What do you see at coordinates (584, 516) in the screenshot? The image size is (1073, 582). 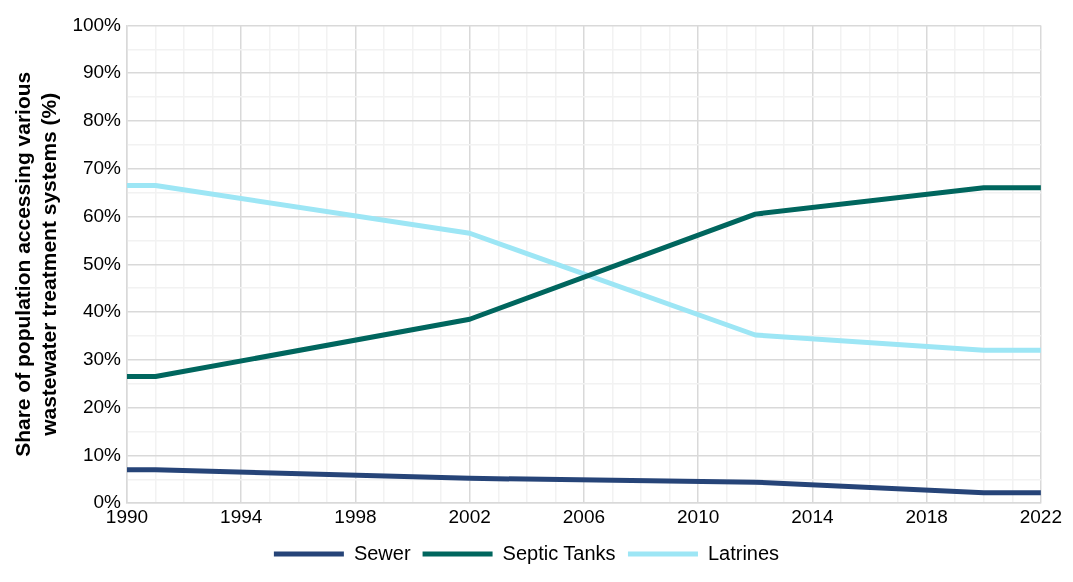 I see `x-tick-label: 2006` at bounding box center [584, 516].